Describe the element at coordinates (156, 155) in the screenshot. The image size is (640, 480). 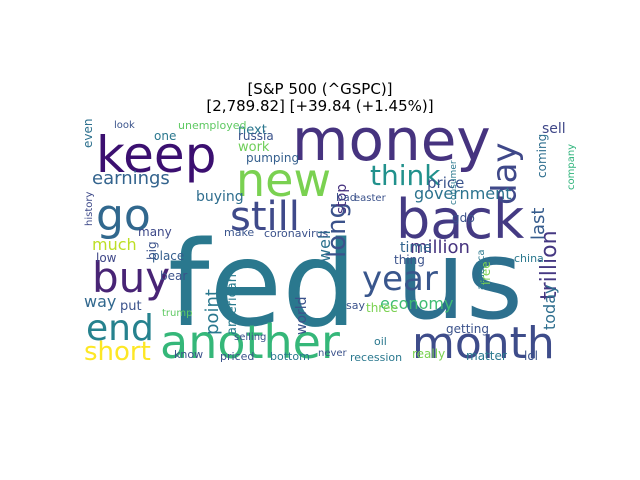
I see `cloud-word-keep: keep` at that location.